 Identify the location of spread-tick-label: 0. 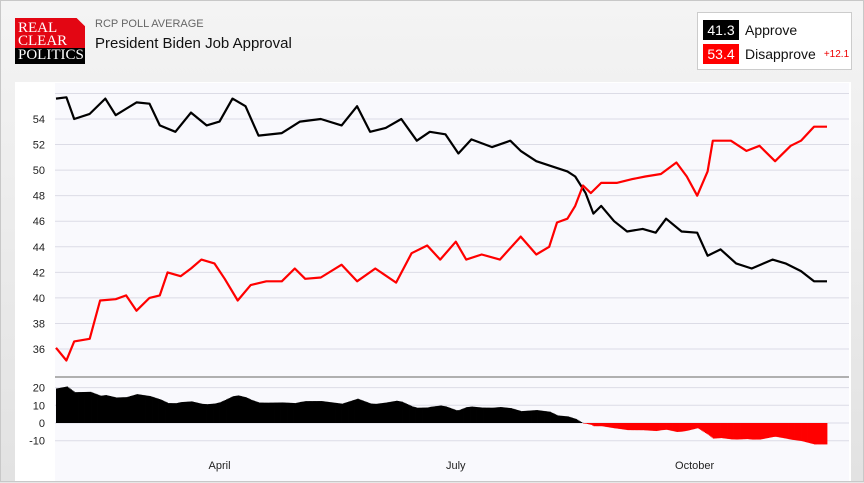
(42, 424).